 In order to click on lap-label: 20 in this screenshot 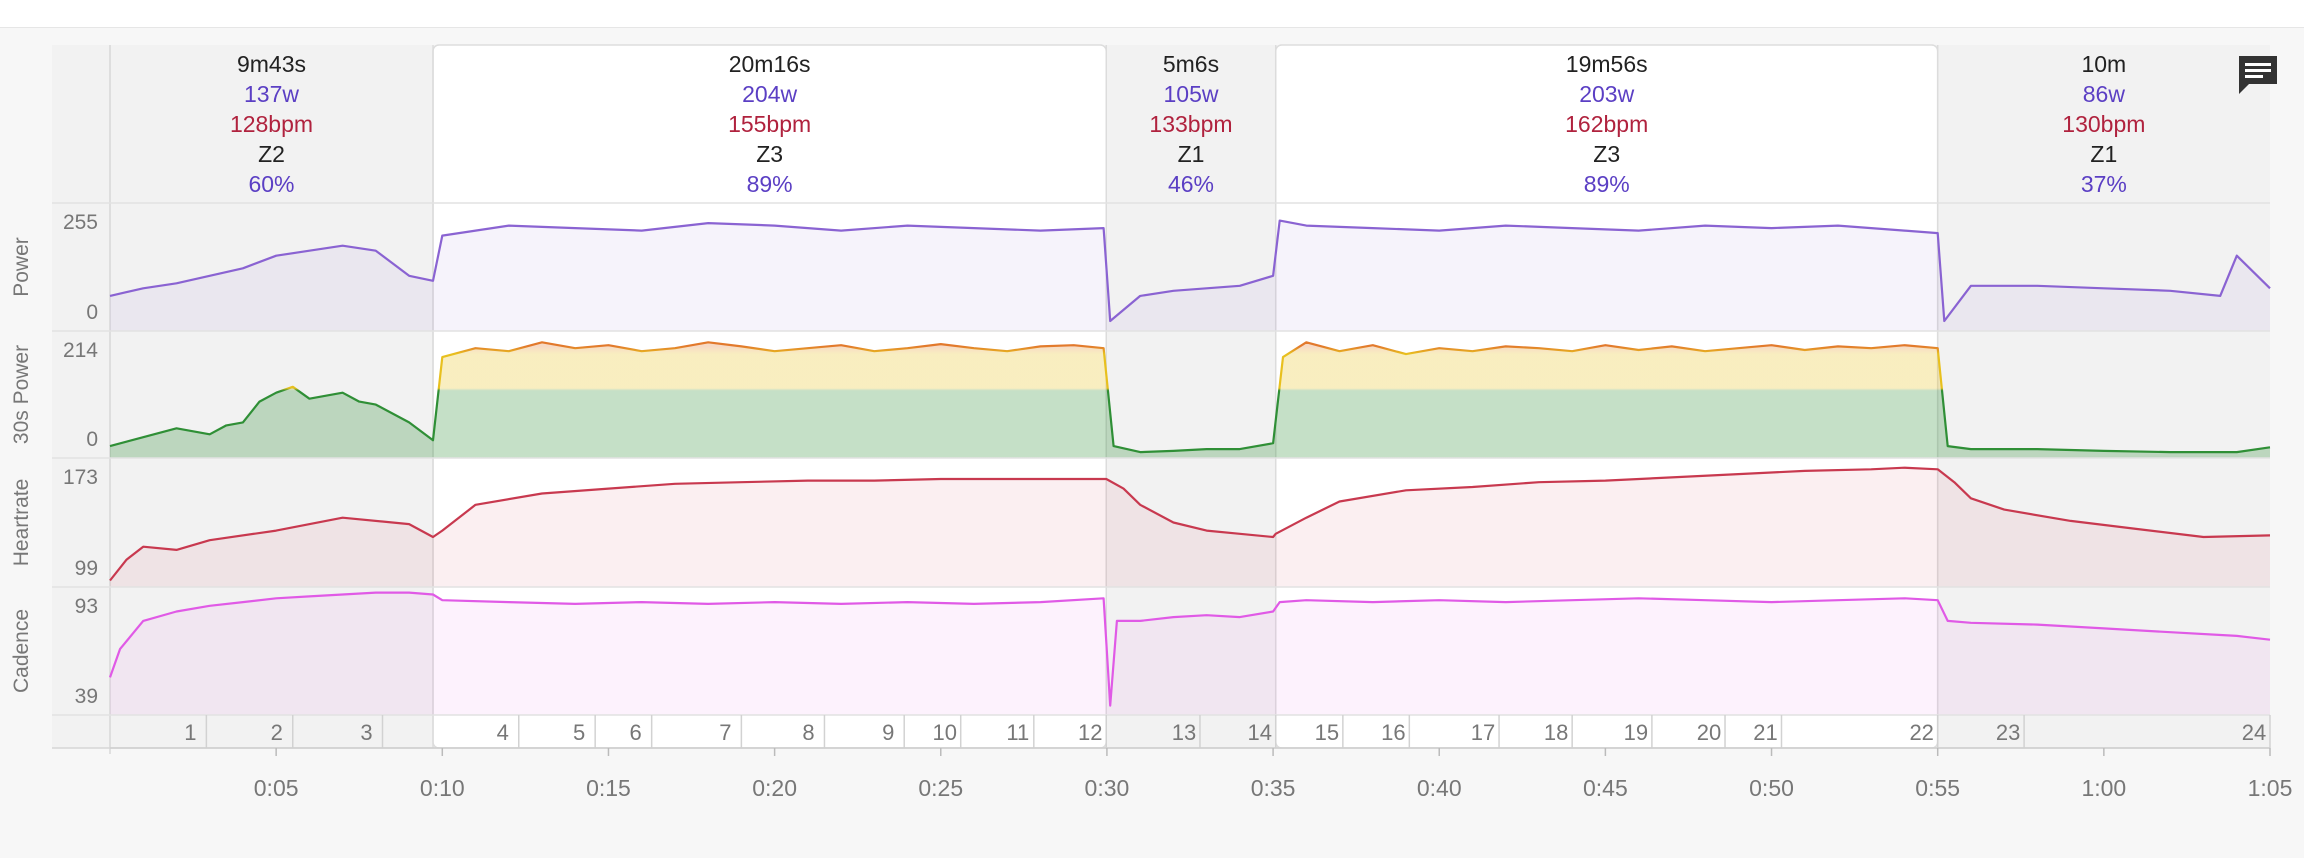, I will do `click(1709, 732)`.